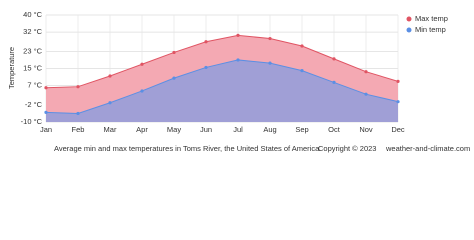 Image resolution: width=474 pixels, height=240 pixels. What do you see at coordinates (238, 129) in the screenshot?
I see `x-tick-label: Jul` at bounding box center [238, 129].